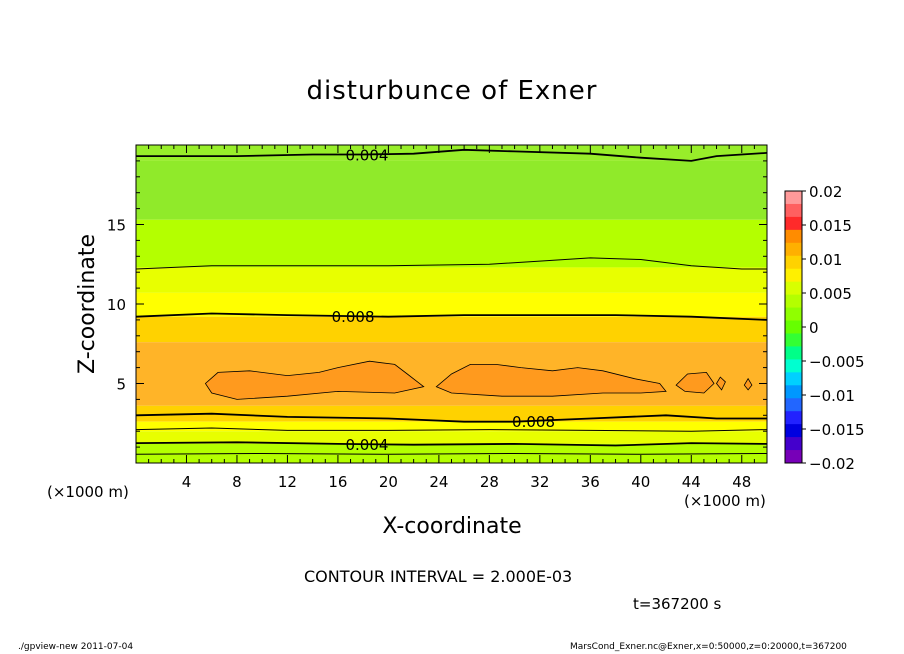  I want to click on colorbar-tick-label: −0.02, so click(832, 464).